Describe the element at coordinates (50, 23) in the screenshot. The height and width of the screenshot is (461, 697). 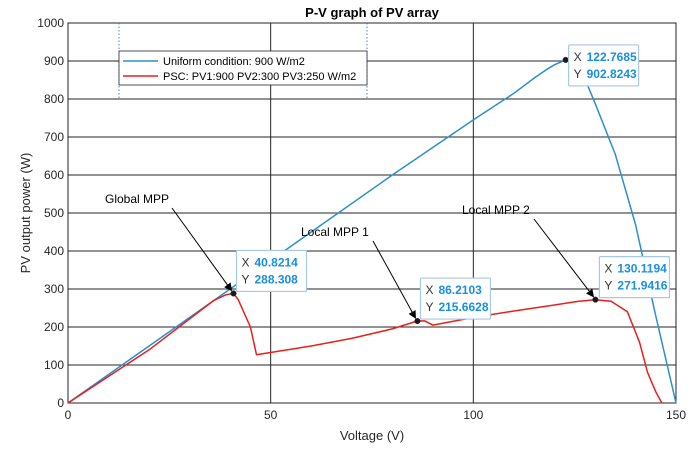
I see `y-tick-label: 1000` at that location.